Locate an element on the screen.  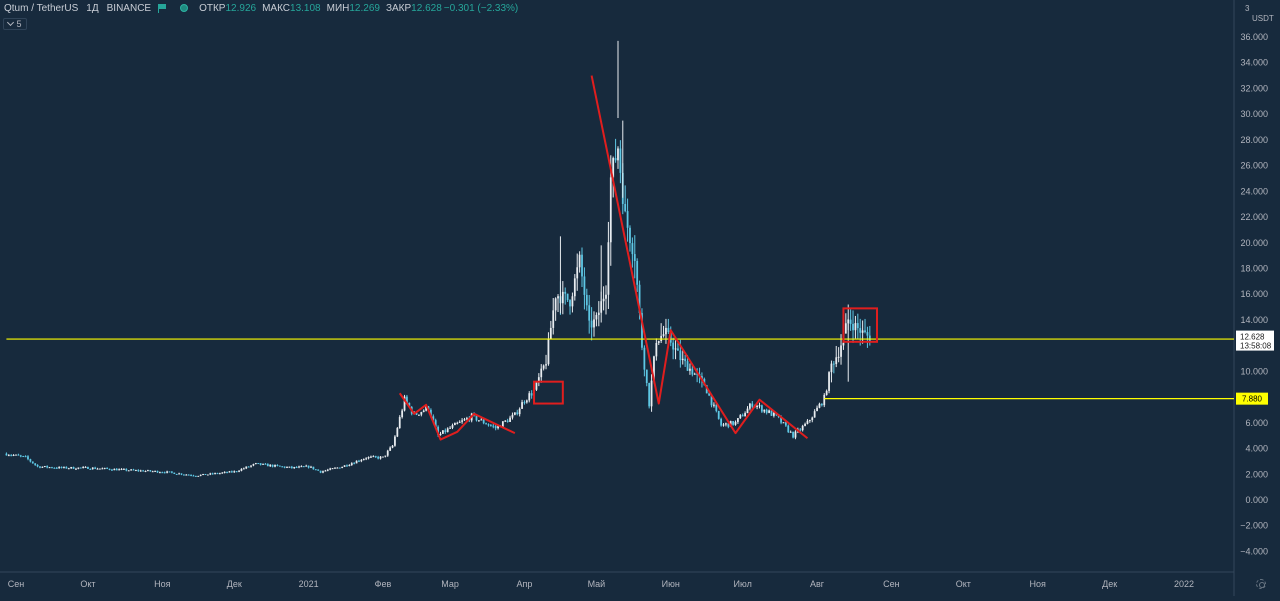
change-value: −0.301 (−2.33%) is located at coordinates (481, 8).